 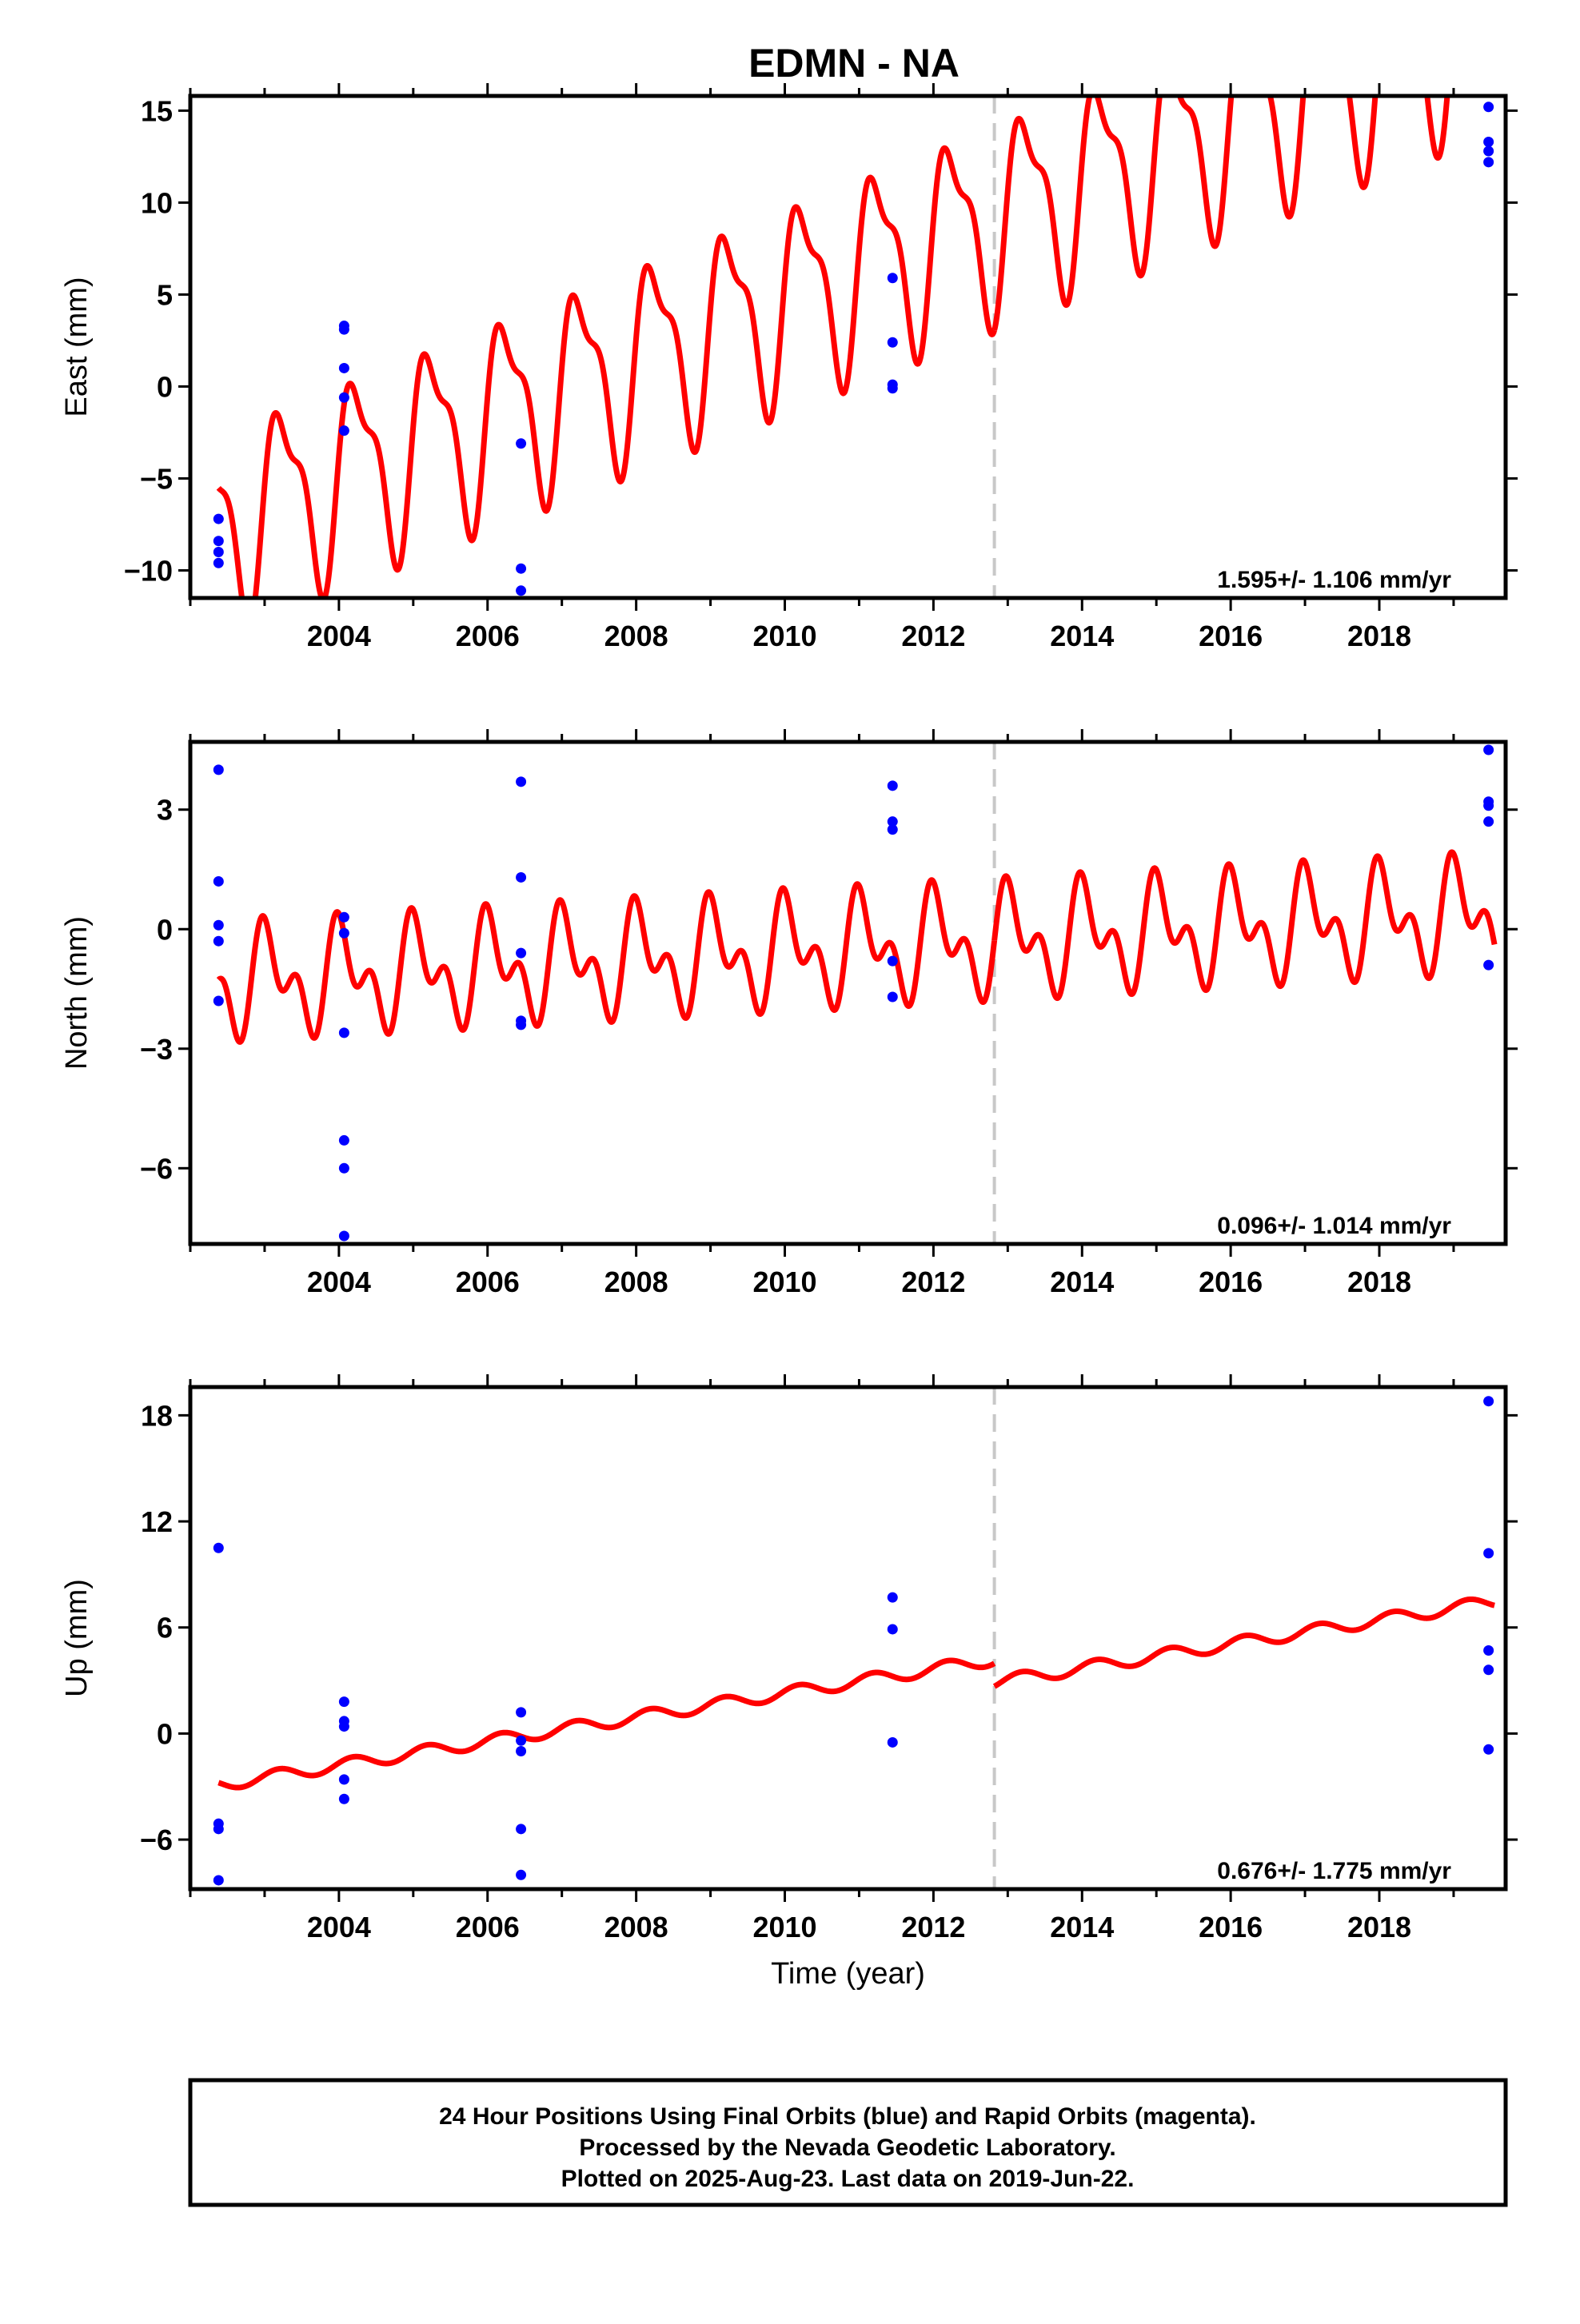 I want to click on y-tick-label: 12, so click(x=157, y=1522).